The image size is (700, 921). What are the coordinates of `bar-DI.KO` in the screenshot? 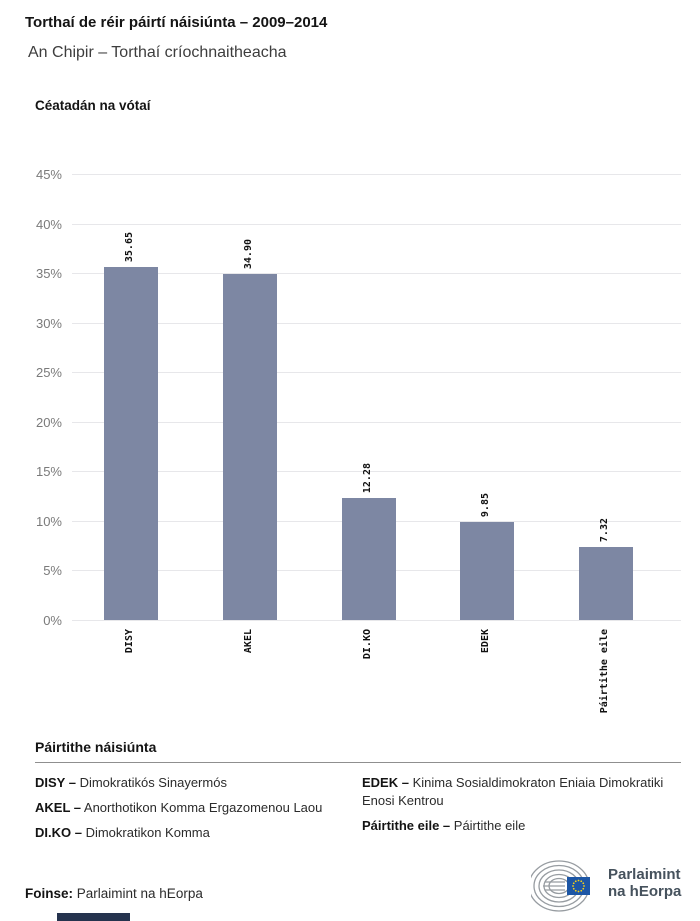 It's located at (368, 559).